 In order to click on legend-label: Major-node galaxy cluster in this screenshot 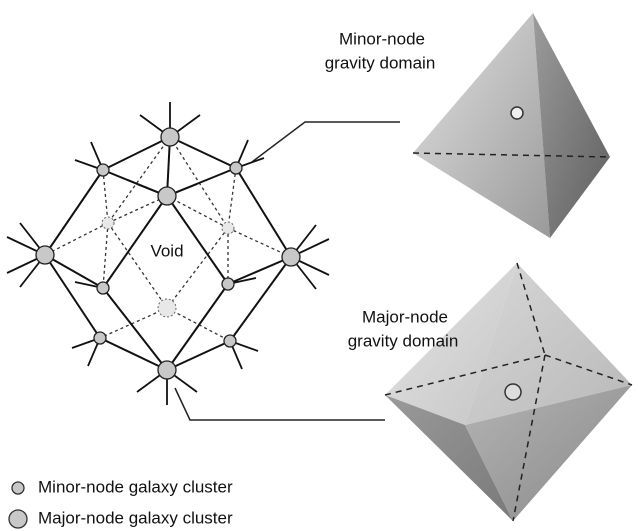, I will do `click(135, 517)`.